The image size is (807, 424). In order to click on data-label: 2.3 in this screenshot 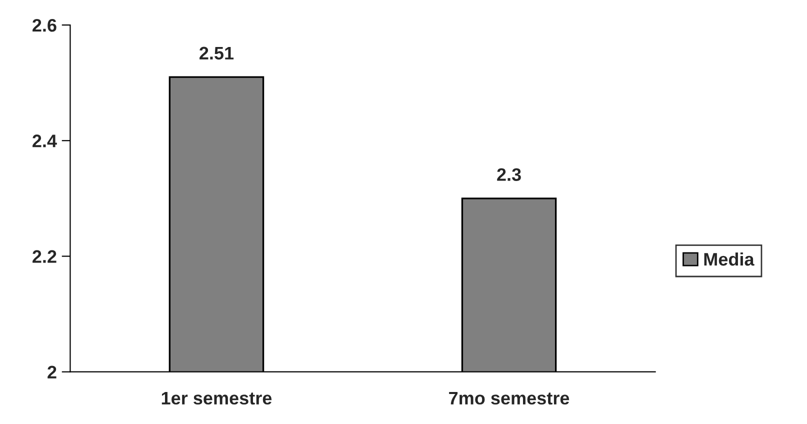, I will do `click(509, 174)`.